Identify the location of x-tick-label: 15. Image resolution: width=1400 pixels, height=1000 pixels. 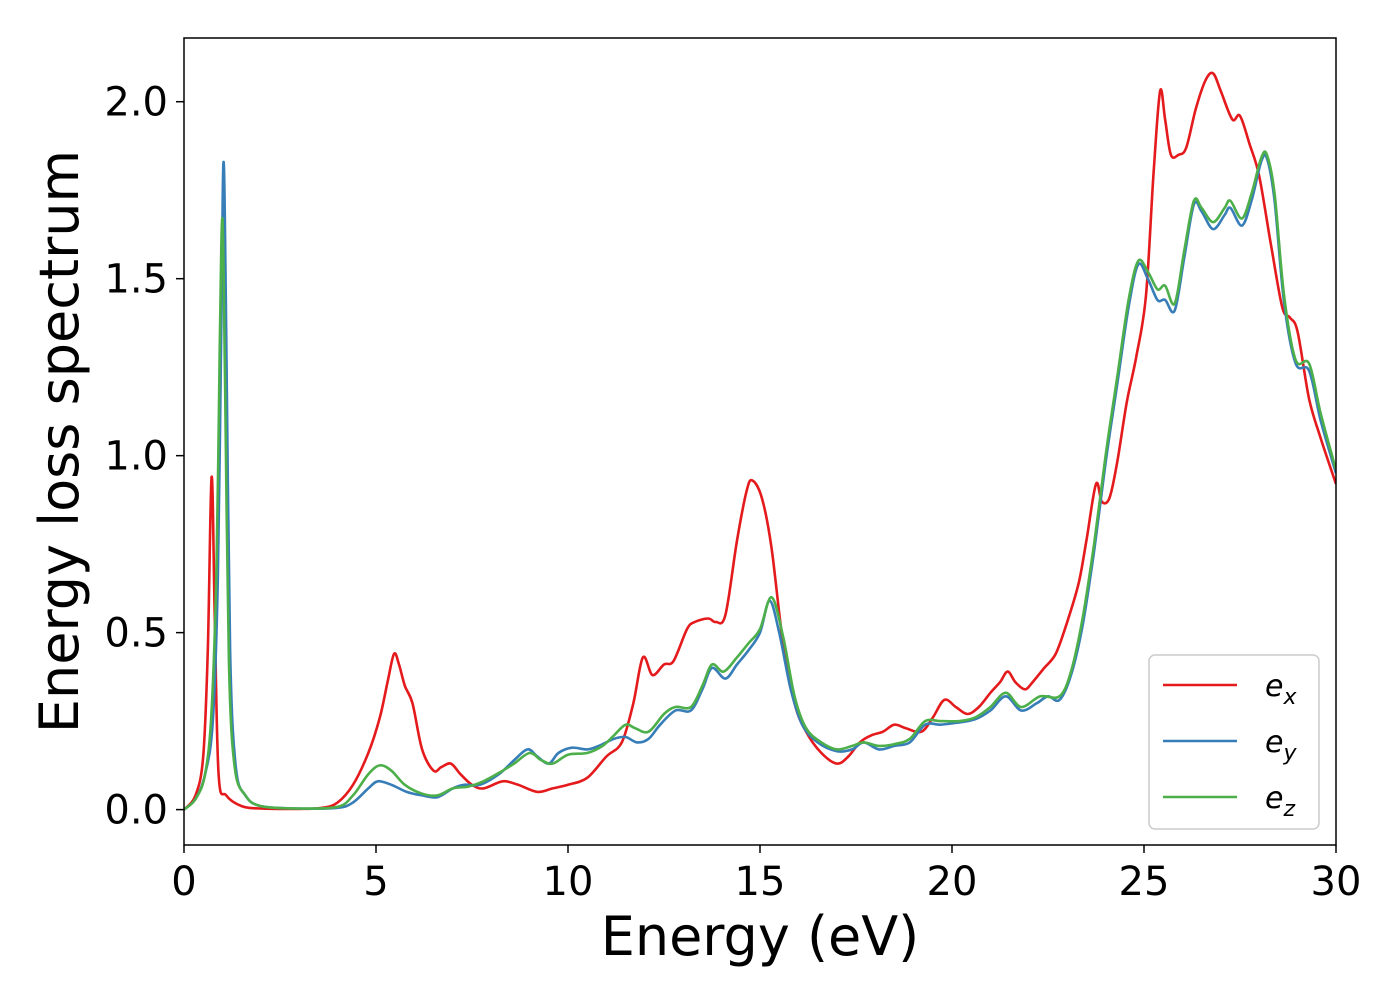
(760, 882).